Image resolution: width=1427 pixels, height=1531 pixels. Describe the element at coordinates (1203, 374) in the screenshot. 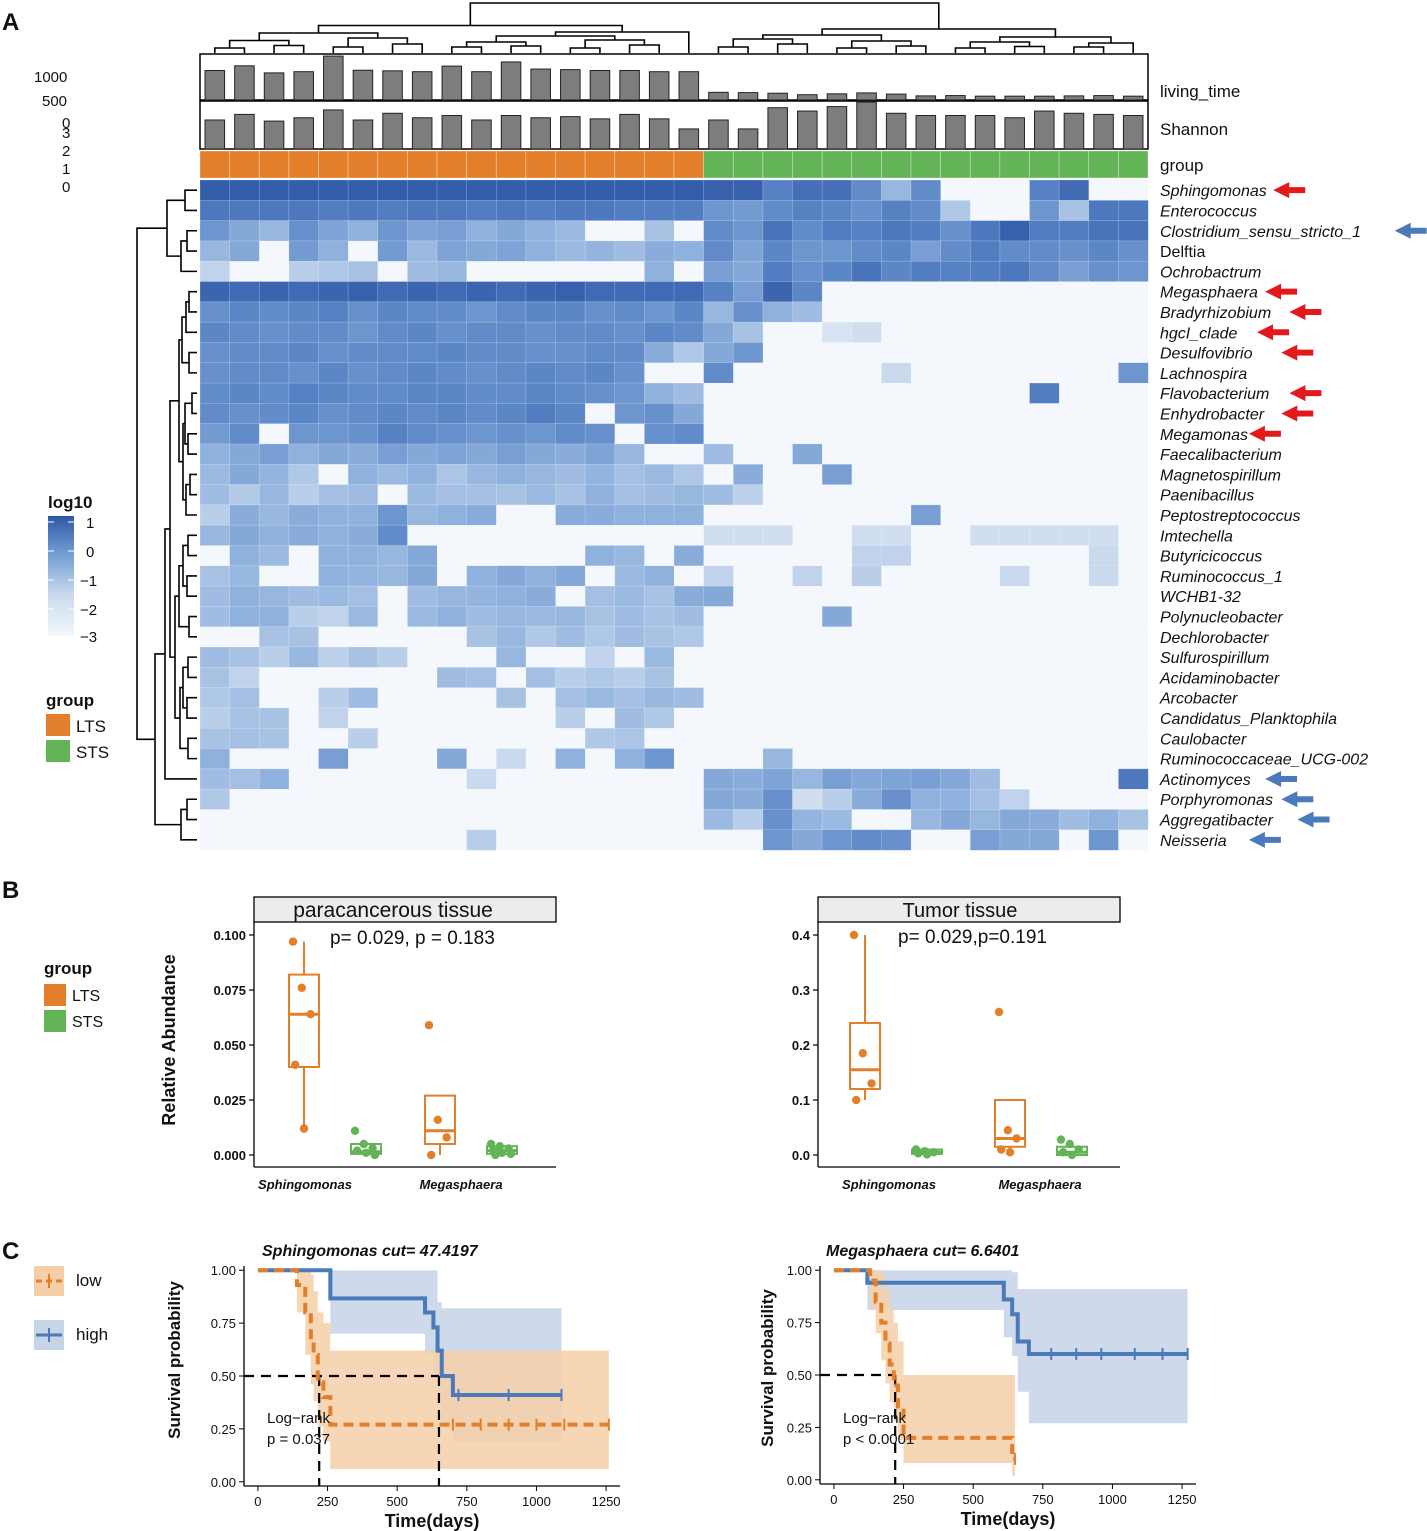

I see `row-label: Lachnospira` at that location.